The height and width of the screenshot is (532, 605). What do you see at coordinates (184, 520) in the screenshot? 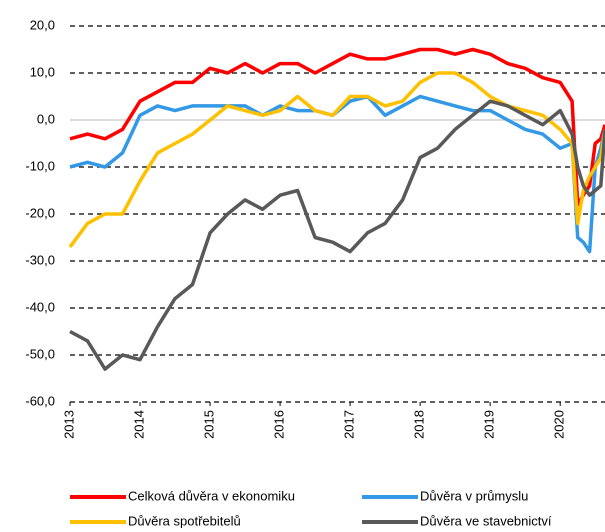
I see `legend-label: Důvěra spotřebitelů` at bounding box center [184, 520].